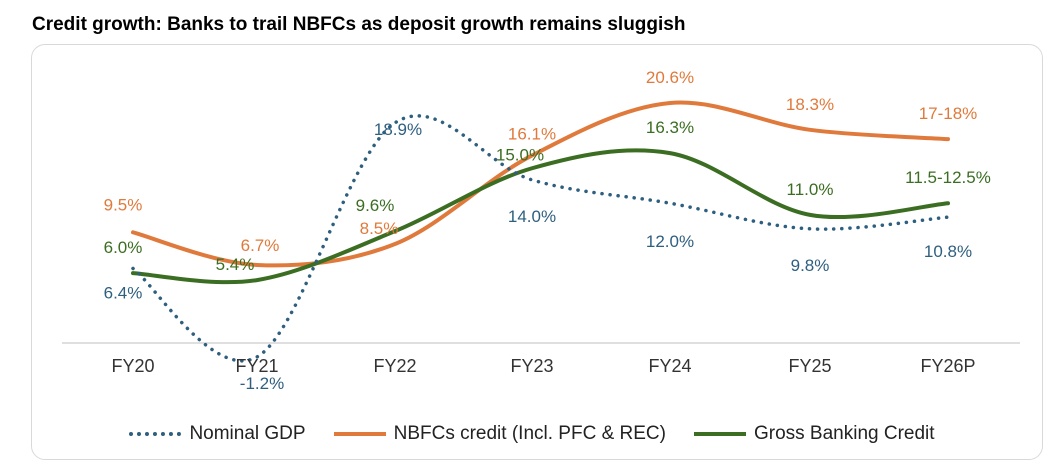  I want to click on data-label-gross-banking-credit: 16.3%, so click(670, 127).